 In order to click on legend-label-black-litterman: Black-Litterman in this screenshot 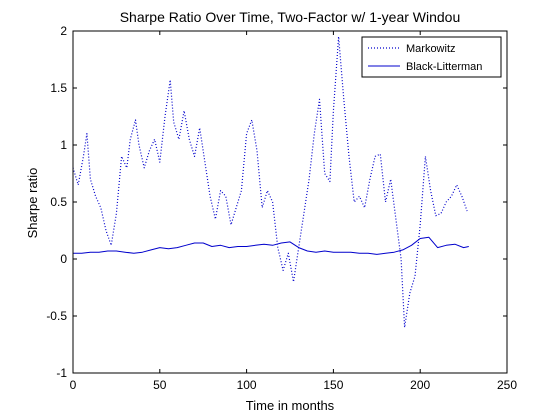, I will do `click(444, 67)`.